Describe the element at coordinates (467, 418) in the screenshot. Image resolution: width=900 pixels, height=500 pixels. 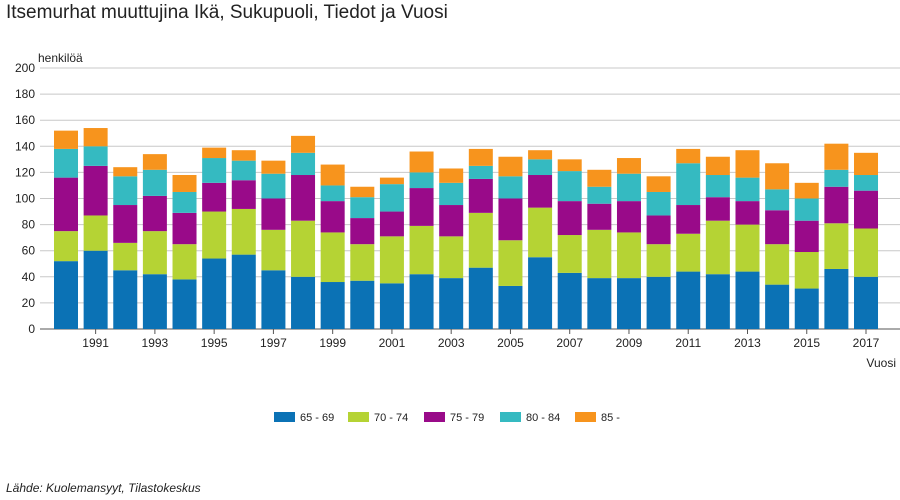
I see `legend-label: 75 - 79` at that location.